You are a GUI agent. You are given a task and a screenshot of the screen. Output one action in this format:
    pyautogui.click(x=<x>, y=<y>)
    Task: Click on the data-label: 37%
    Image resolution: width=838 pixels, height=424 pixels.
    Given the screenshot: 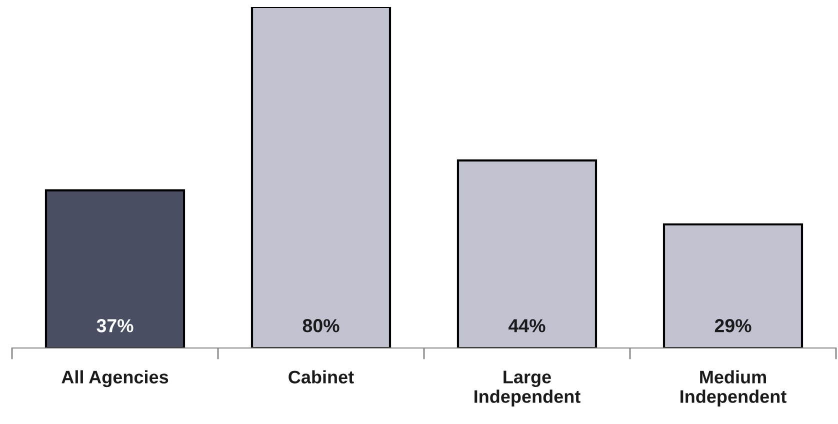 What is the action you would take?
    pyautogui.click(x=115, y=325)
    